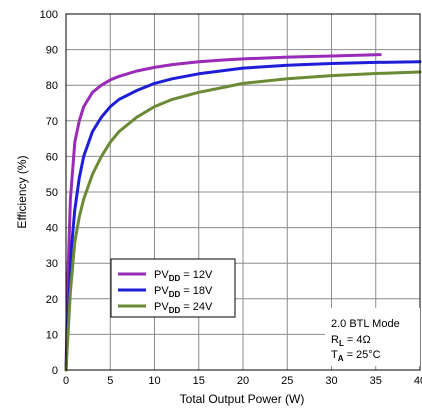 This screenshot has height=411, width=422. Describe the element at coordinates (49, 15) in the screenshot. I see `y-tick-label: 100` at that location.